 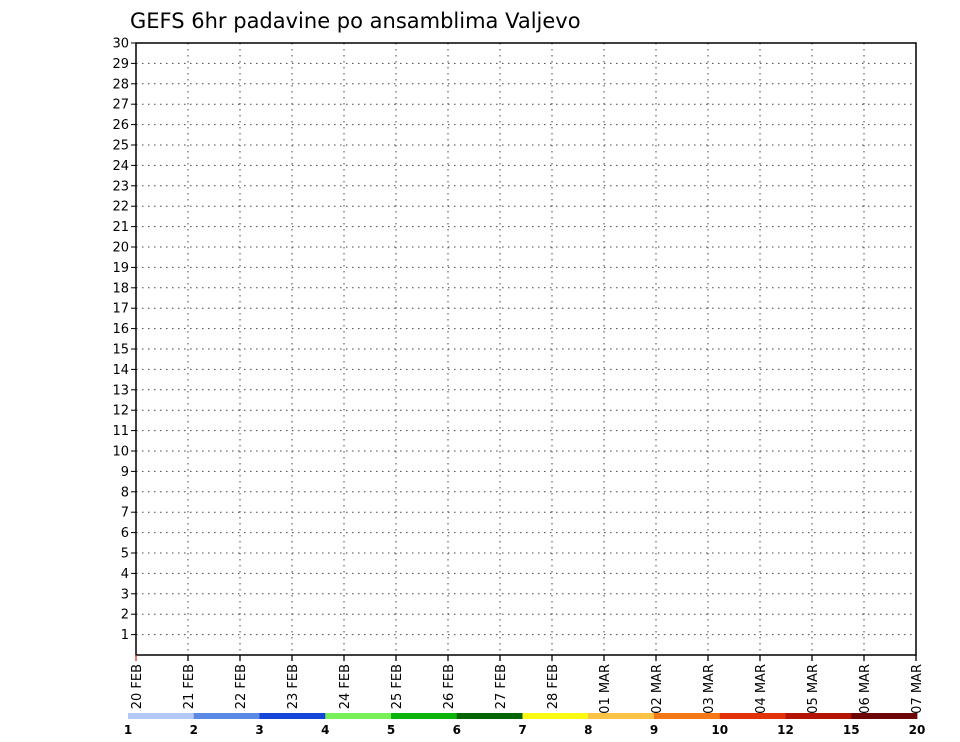 What do you see at coordinates (709, 689) in the screenshot?
I see `x-tick-label: 03 MAR` at bounding box center [709, 689].